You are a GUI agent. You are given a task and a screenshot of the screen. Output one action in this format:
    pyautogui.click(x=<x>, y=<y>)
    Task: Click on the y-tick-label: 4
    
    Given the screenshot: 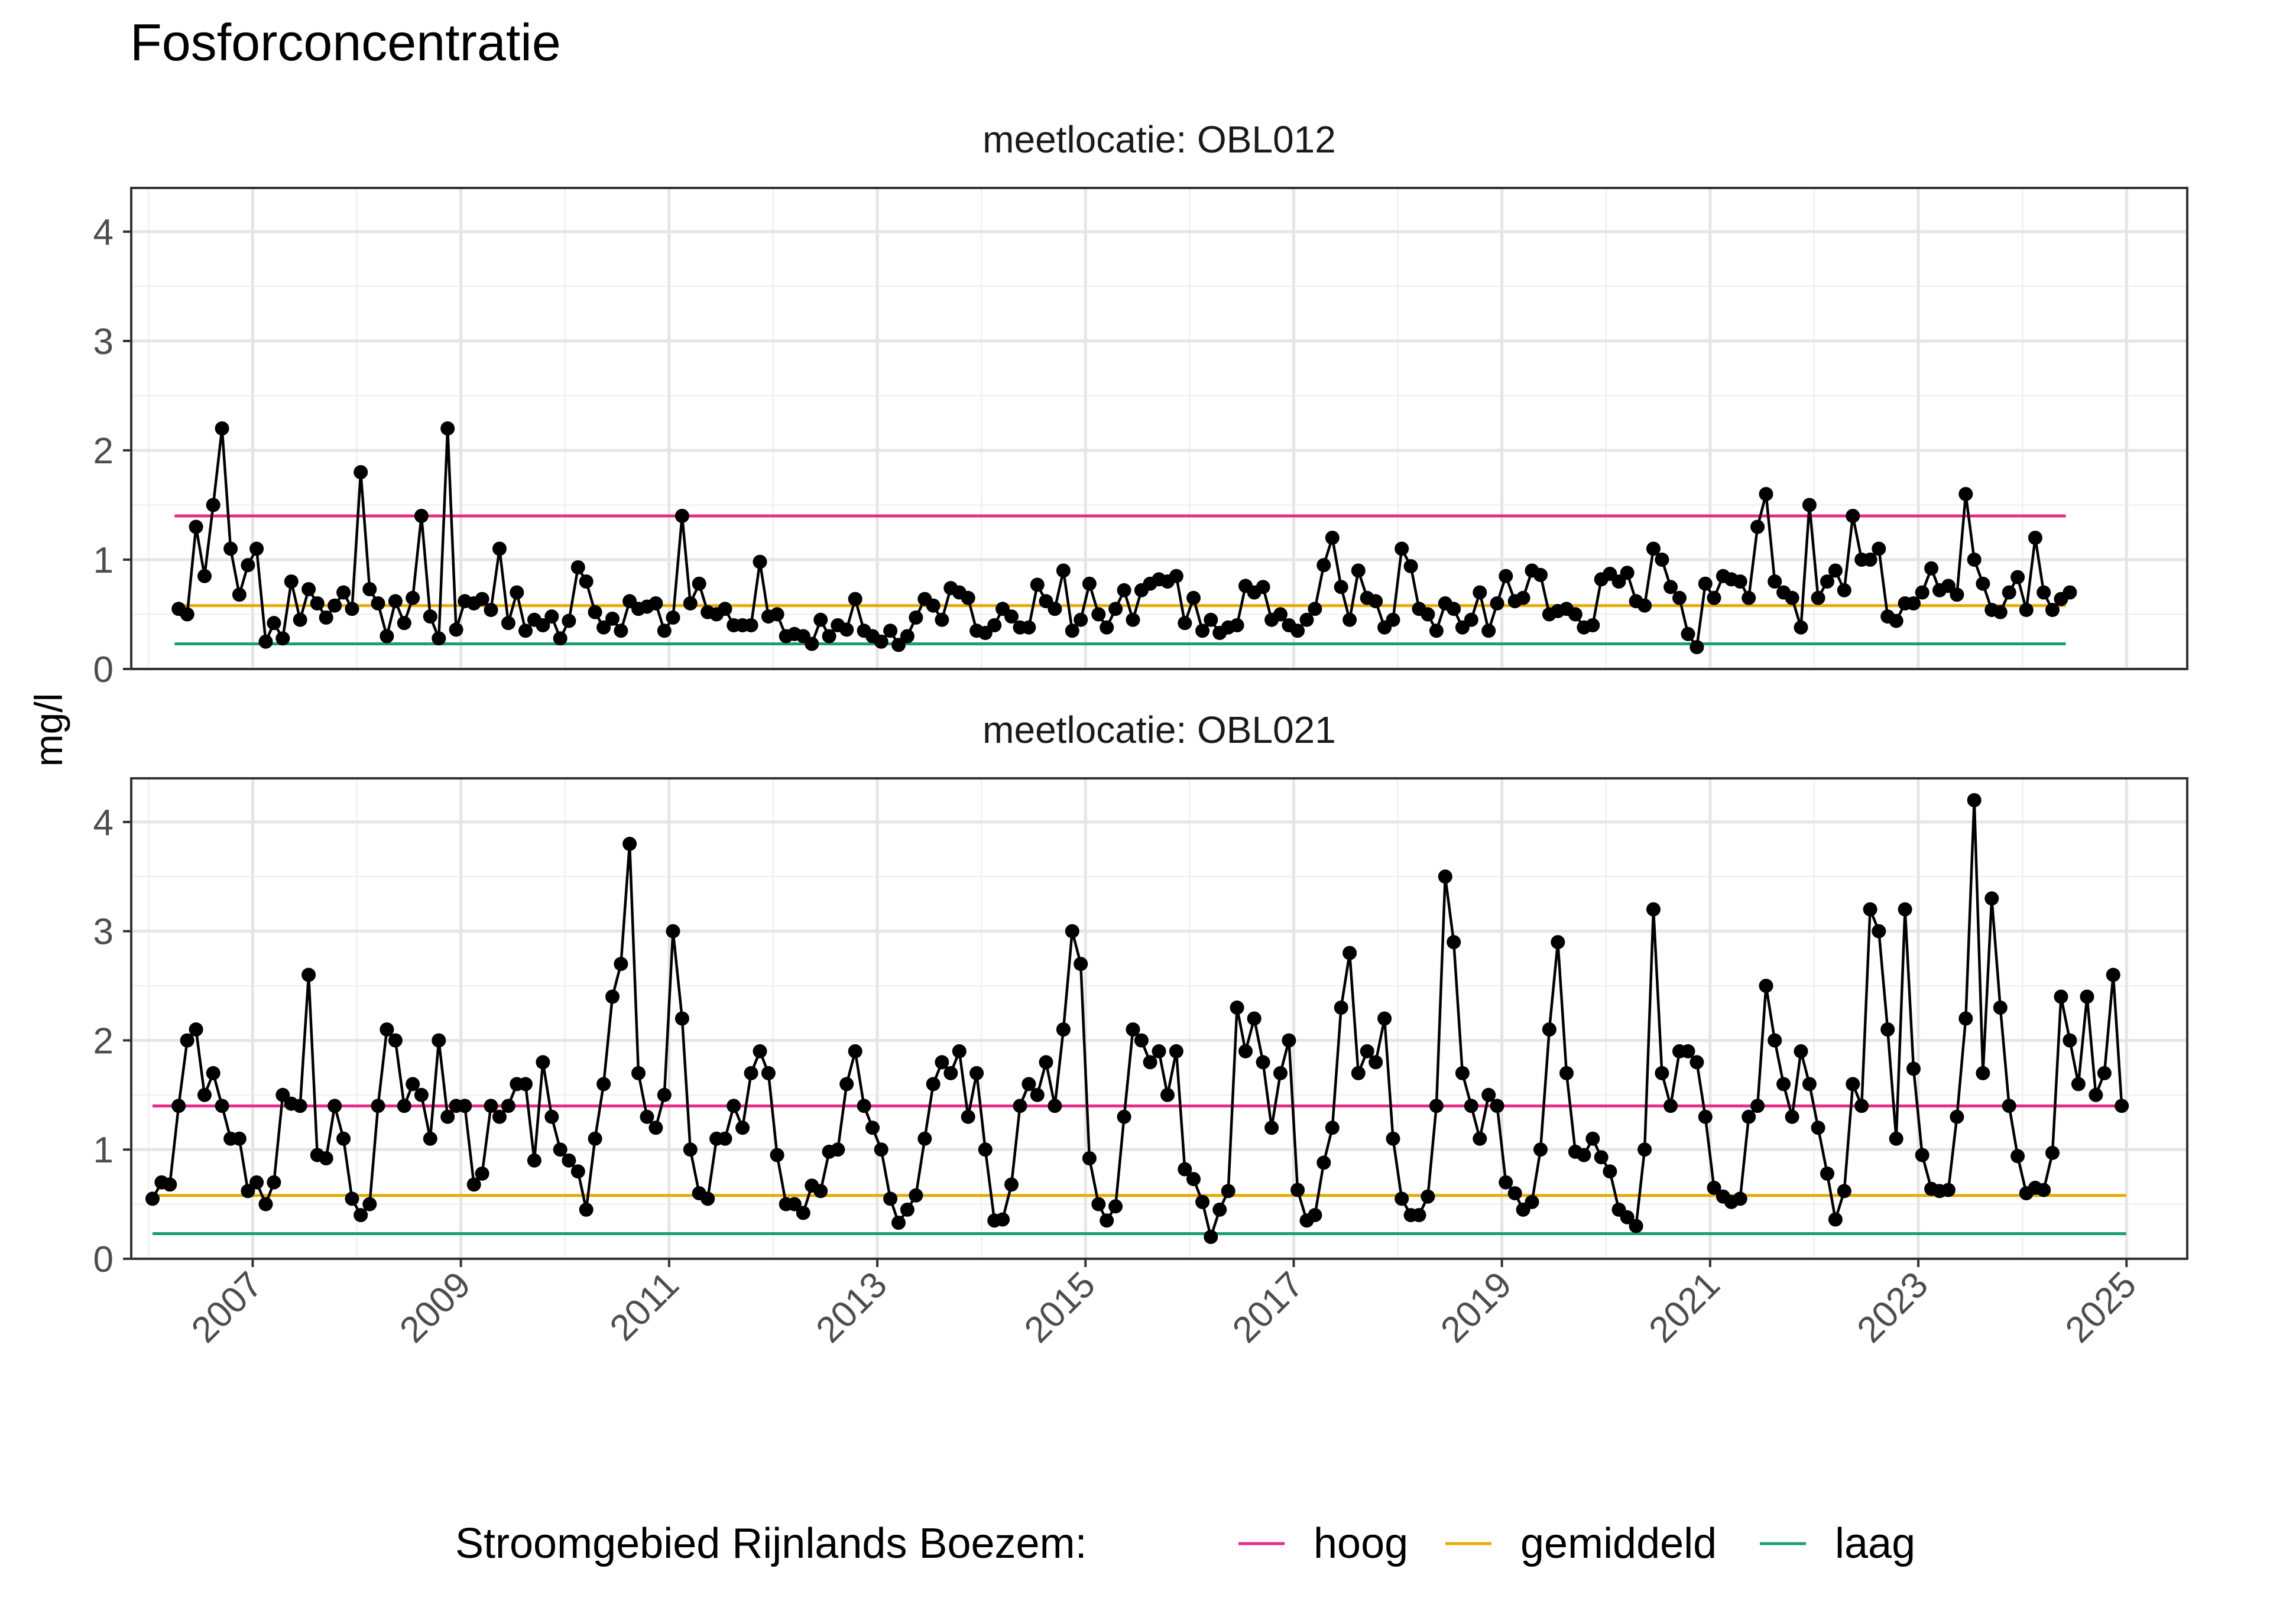 What is the action you would take?
    pyautogui.click(x=104, y=233)
    